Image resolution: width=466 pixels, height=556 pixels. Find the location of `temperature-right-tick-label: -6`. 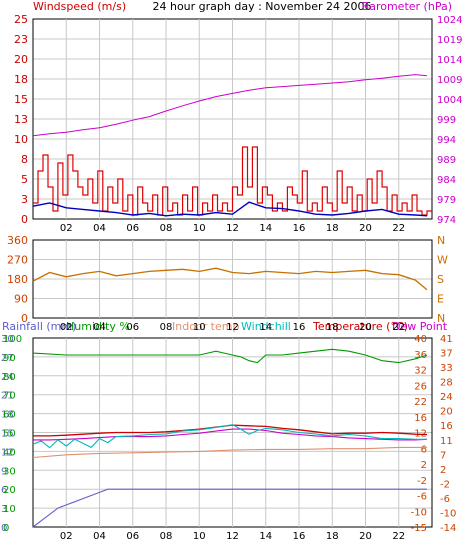

temperature-right-tick-label: -6 is located at coordinates (445, 499).